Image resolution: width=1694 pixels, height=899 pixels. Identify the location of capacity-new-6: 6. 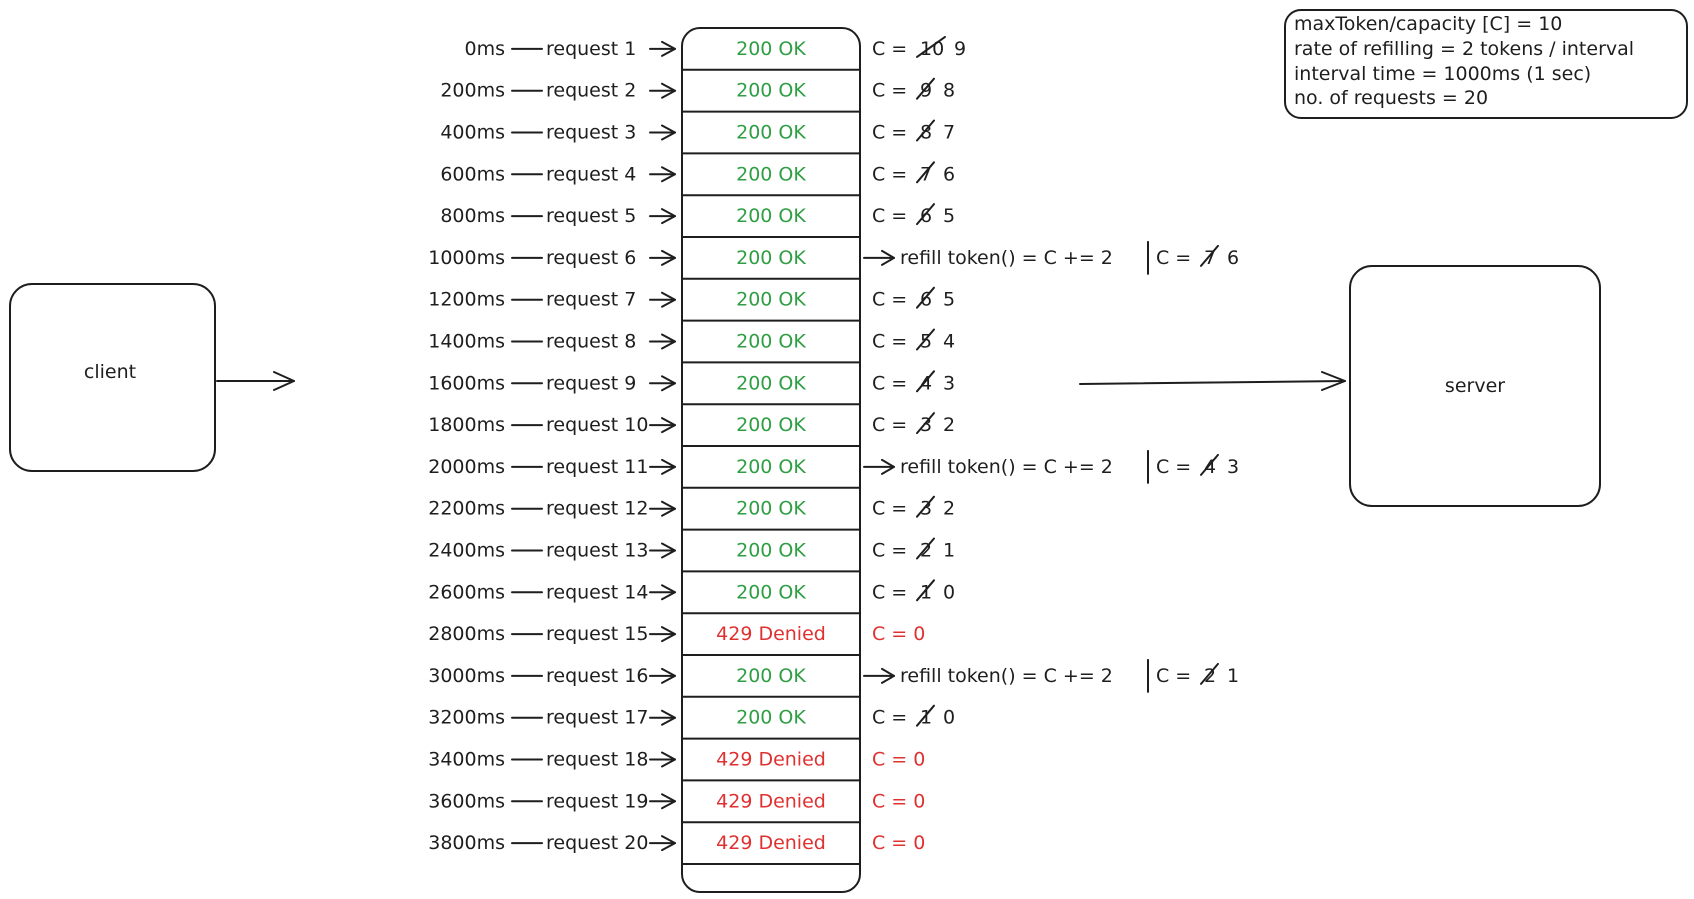
(1233, 258).